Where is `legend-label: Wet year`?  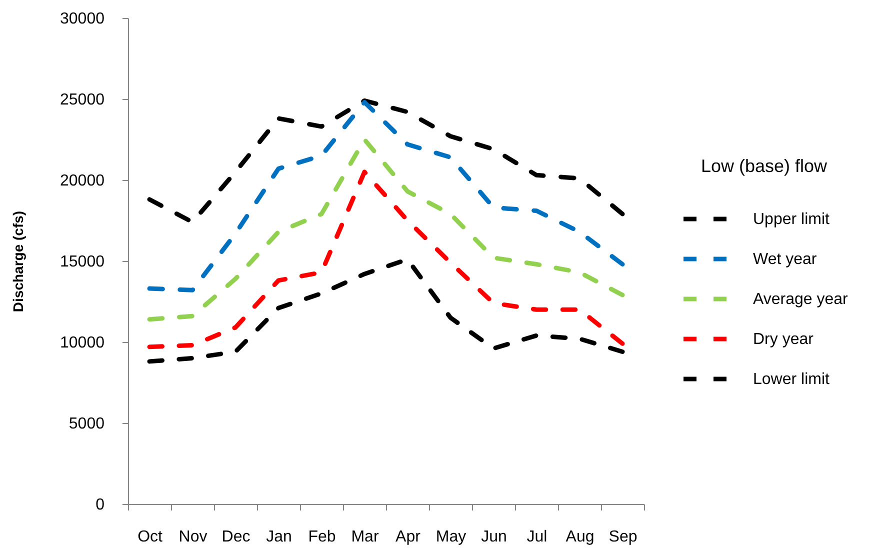 legend-label: Wet year is located at coordinates (785, 259).